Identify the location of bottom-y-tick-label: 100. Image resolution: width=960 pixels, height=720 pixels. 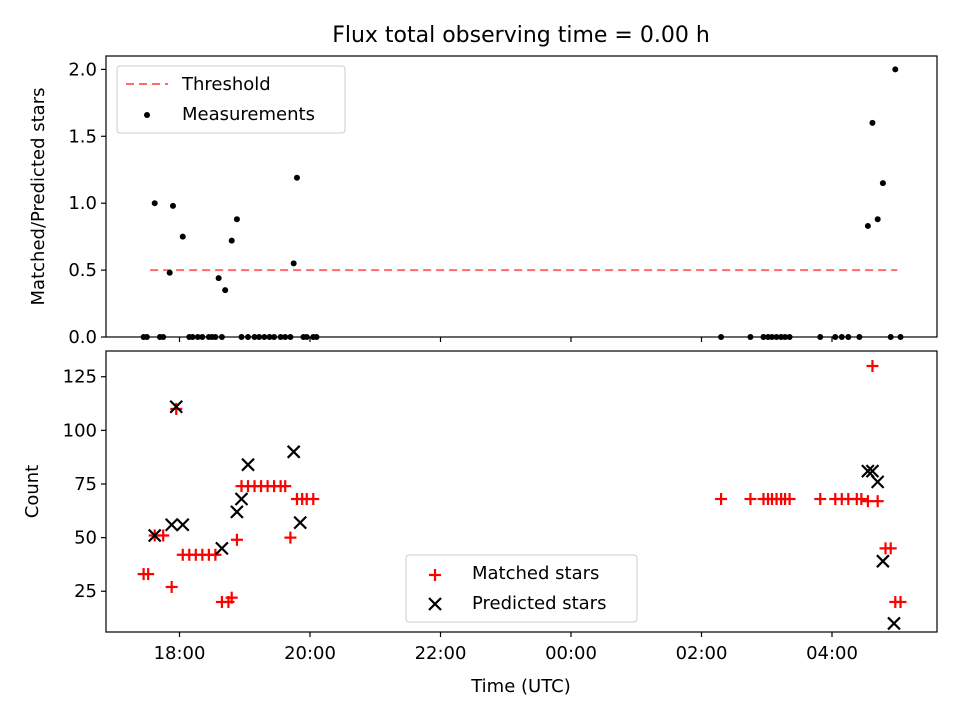
(80, 430).